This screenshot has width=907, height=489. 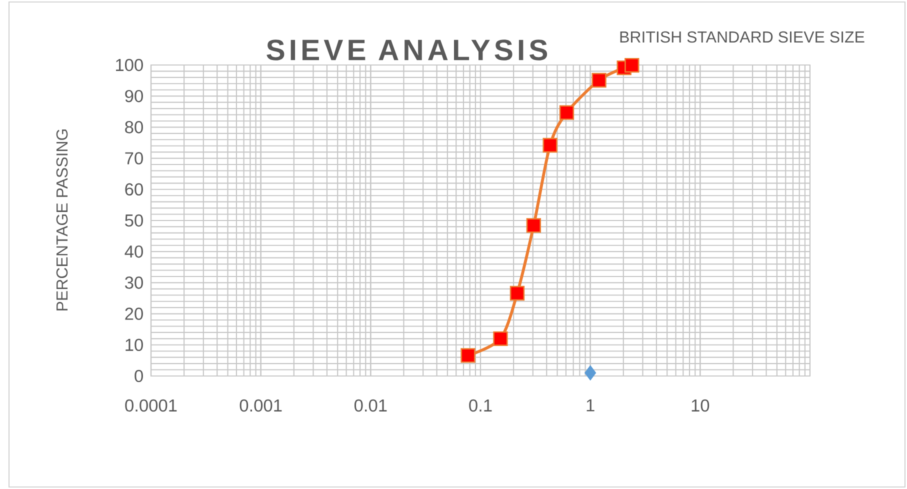 What do you see at coordinates (590, 405) in the screenshot?
I see `x-tick-label: 1` at bounding box center [590, 405].